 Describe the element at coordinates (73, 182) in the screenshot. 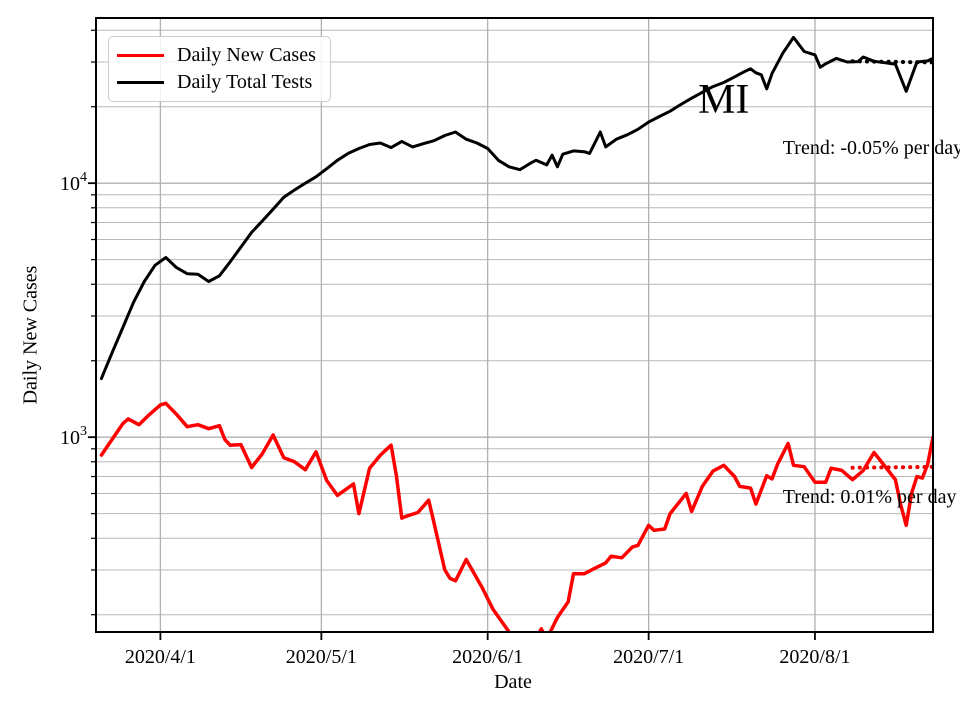

I see `y-tick-label: 10⁴` at that location.